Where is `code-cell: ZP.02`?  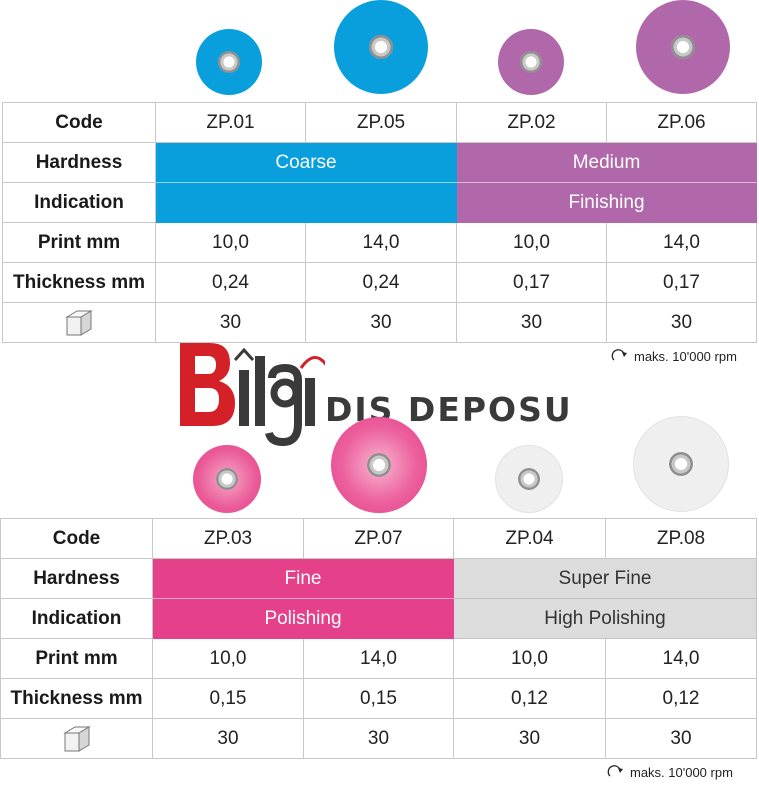 code-cell: ZP.02 is located at coordinates (531, 122).